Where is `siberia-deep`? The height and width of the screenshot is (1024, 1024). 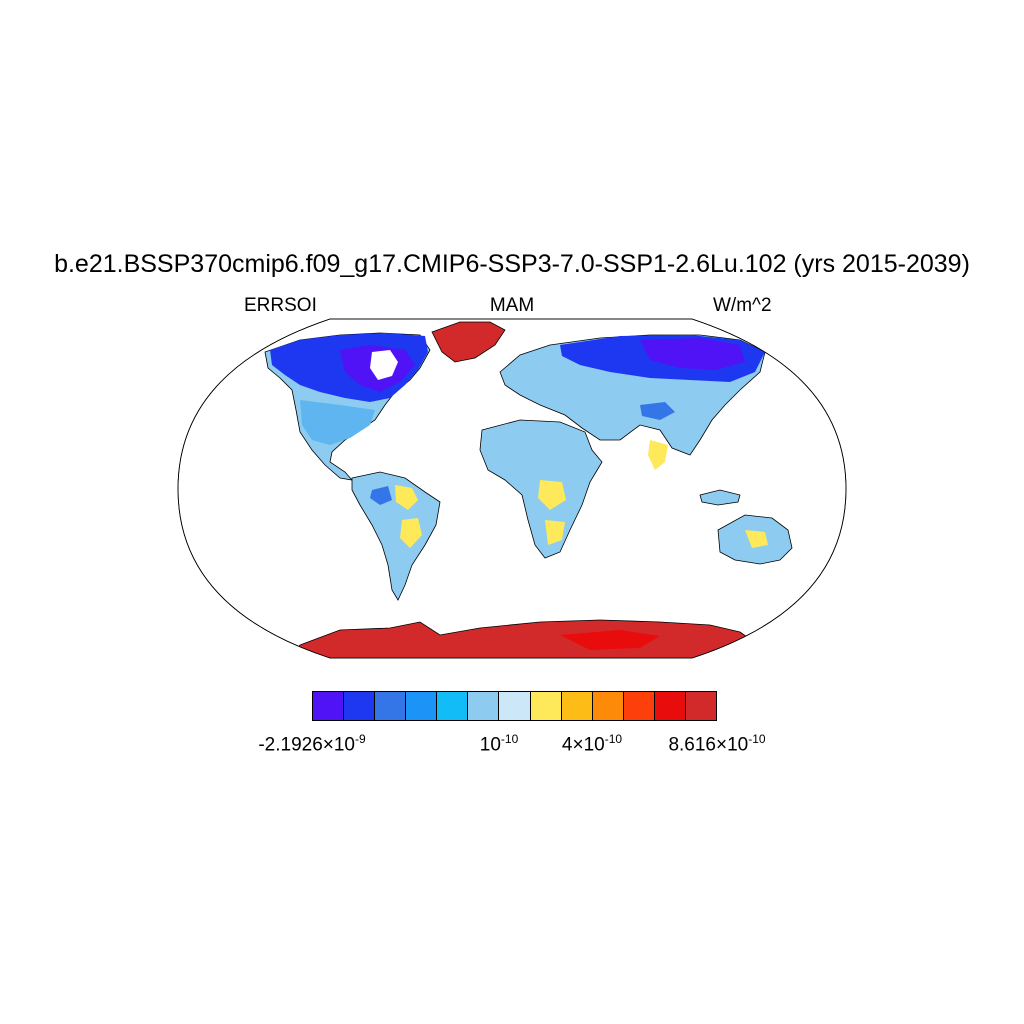
siberia-deep is located at coordinates (692, 354).